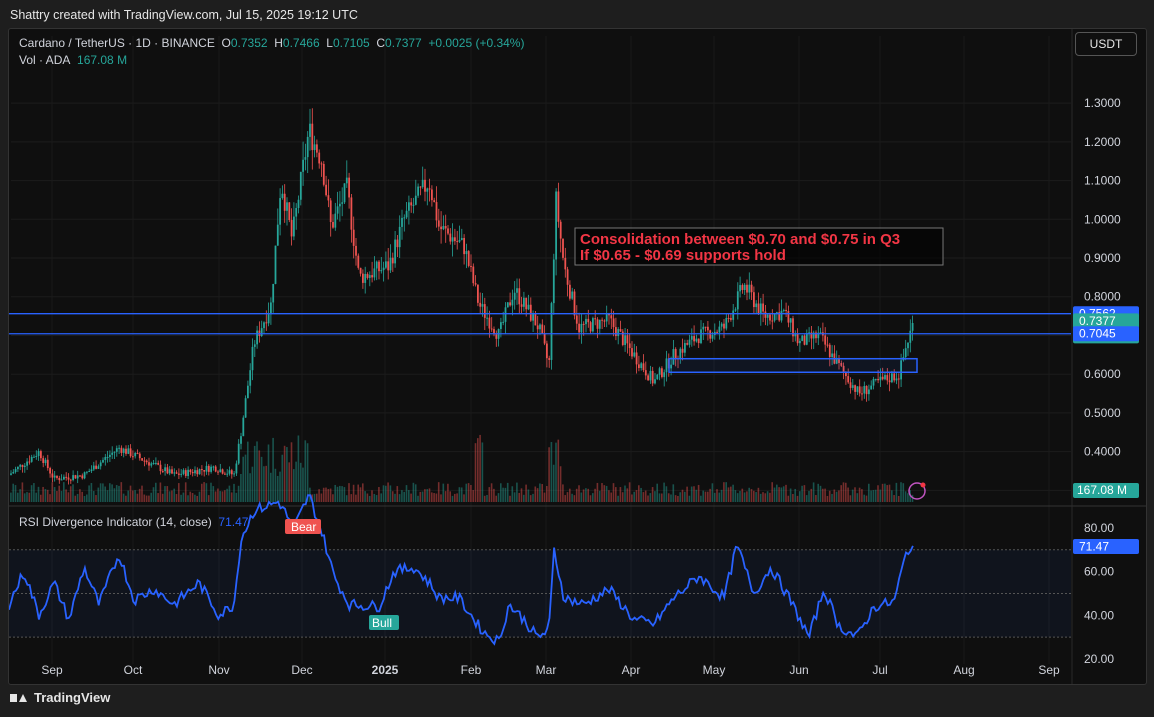  Describe the element at coordinates (546, 670) in the screenshot. I see `time-tick-label: Mar` at that location.